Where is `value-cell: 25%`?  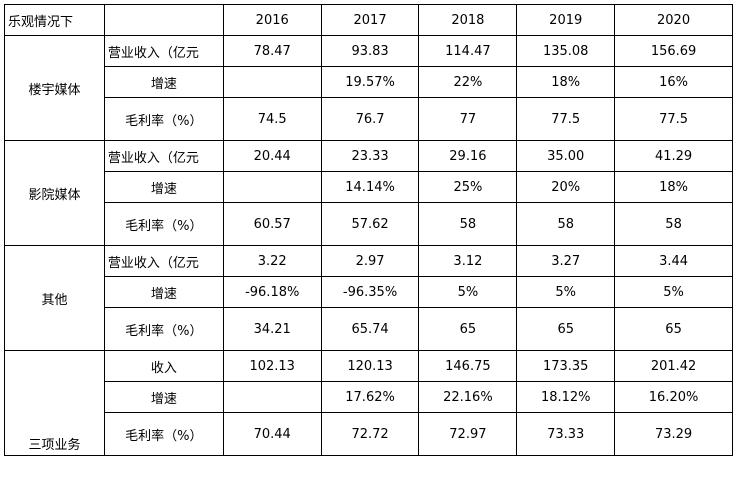
value-cell: 25% is located at coordinates (468, 187).